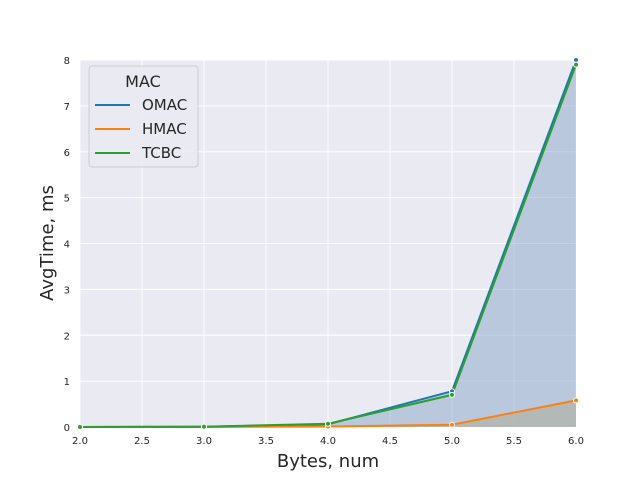  Describe the element at coordinates (390, 441) in the screenshot. I see `x-tick-label: 4.5` at that location.